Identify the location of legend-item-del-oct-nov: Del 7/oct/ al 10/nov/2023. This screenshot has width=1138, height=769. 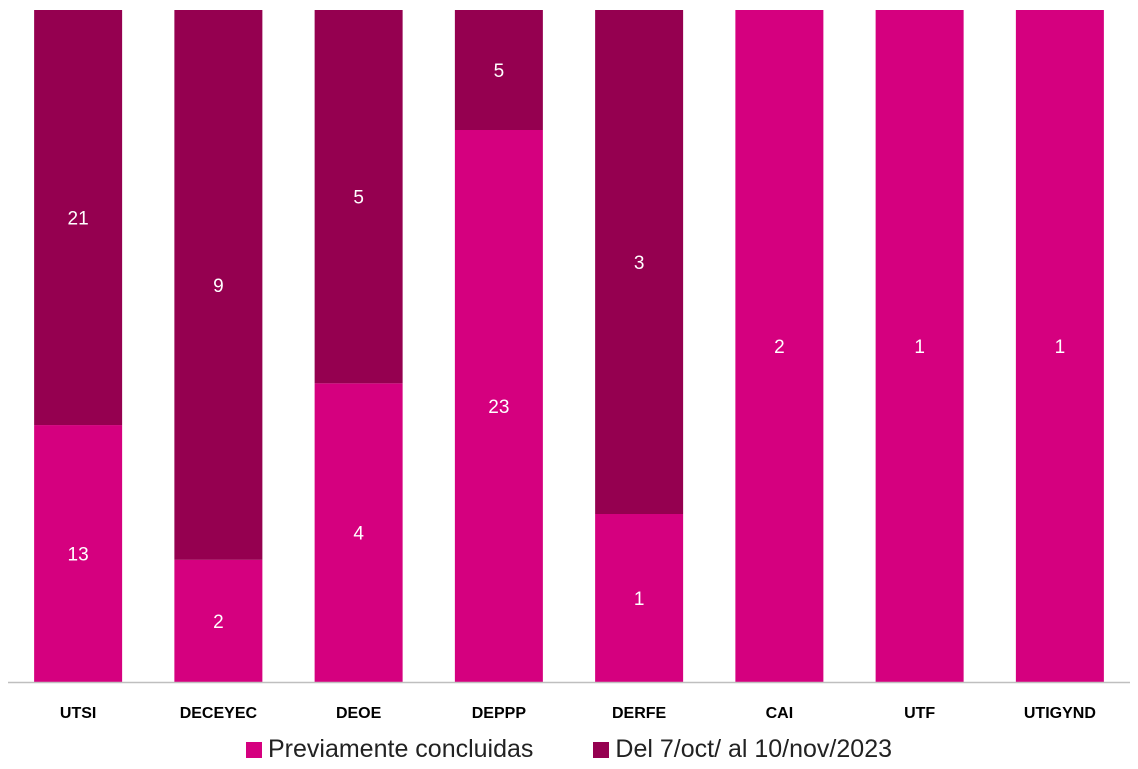
(742, 749).